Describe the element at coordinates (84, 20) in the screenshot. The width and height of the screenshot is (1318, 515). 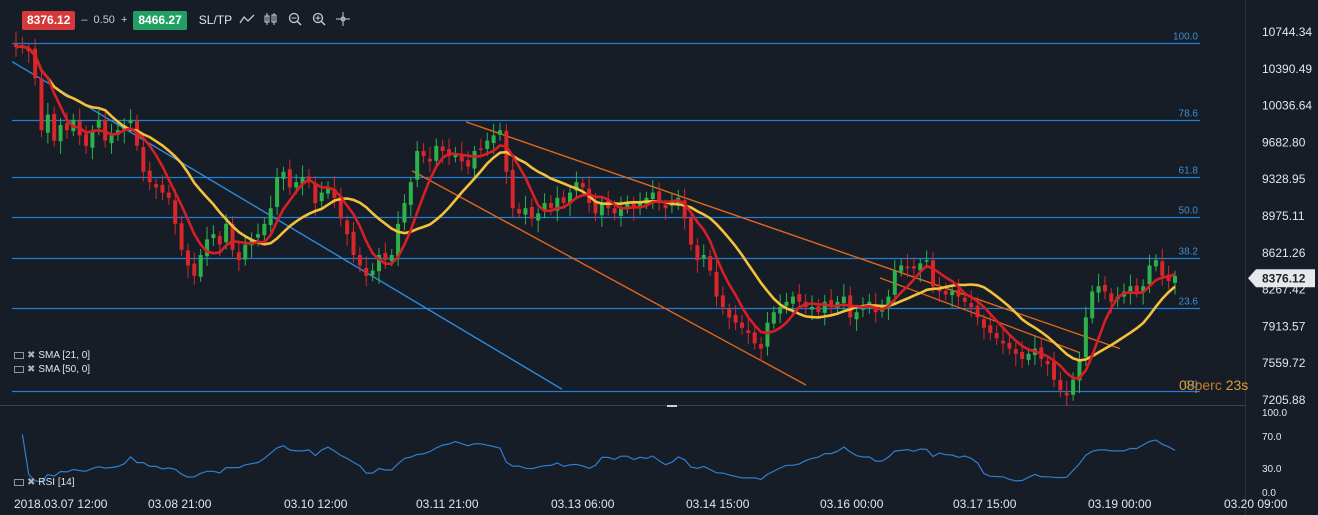
I see `spread-sign: –` at that location.